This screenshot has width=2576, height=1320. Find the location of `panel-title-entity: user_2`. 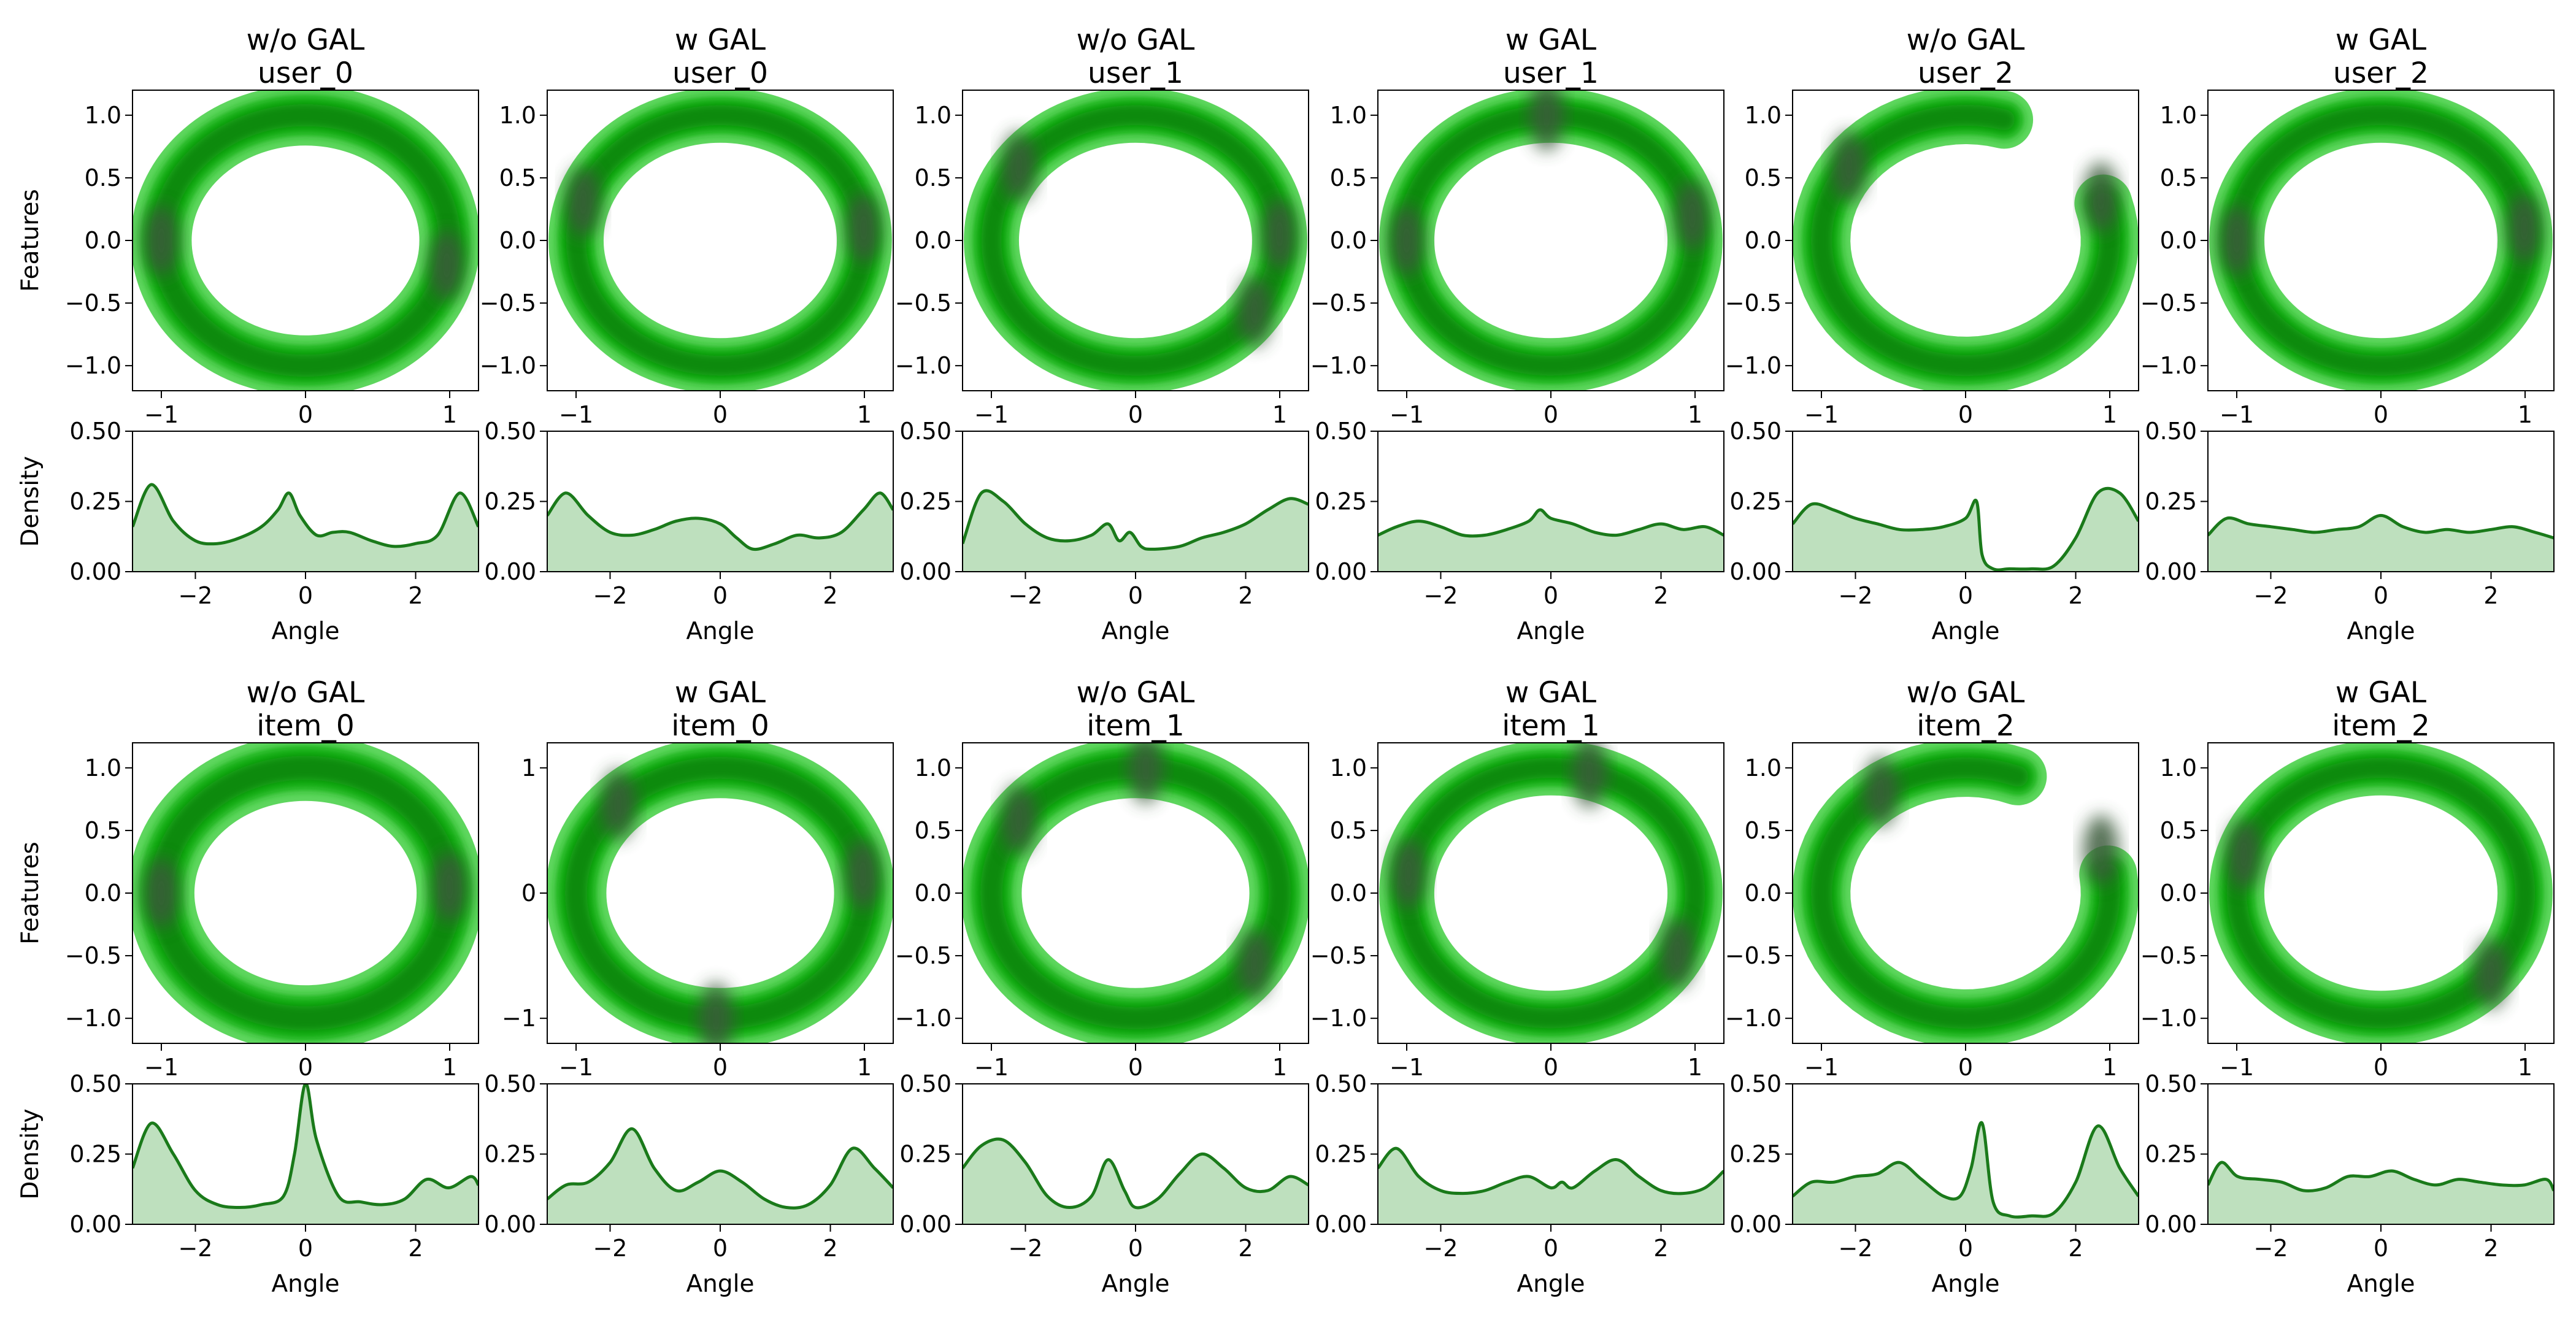

panel-title-entity: user_2 is located at coordinates (1965, 73).